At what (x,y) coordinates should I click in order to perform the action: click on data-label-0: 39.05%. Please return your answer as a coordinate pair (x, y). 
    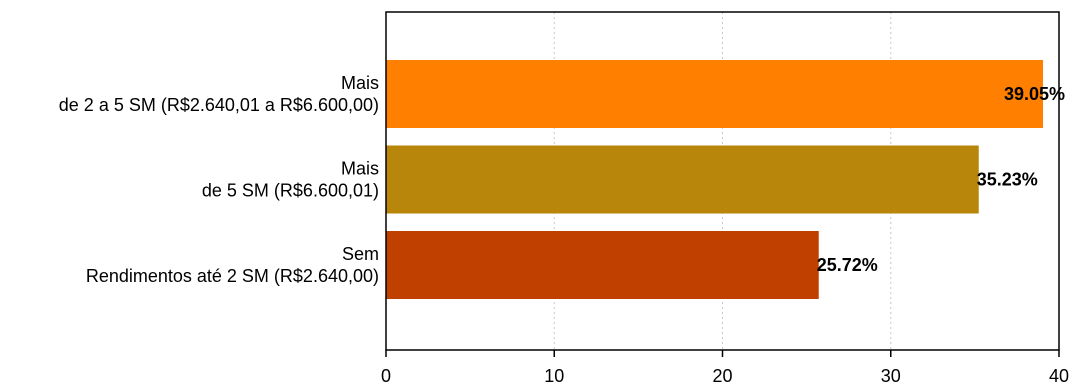
    Looking at the image, I should click on (1034, 94).